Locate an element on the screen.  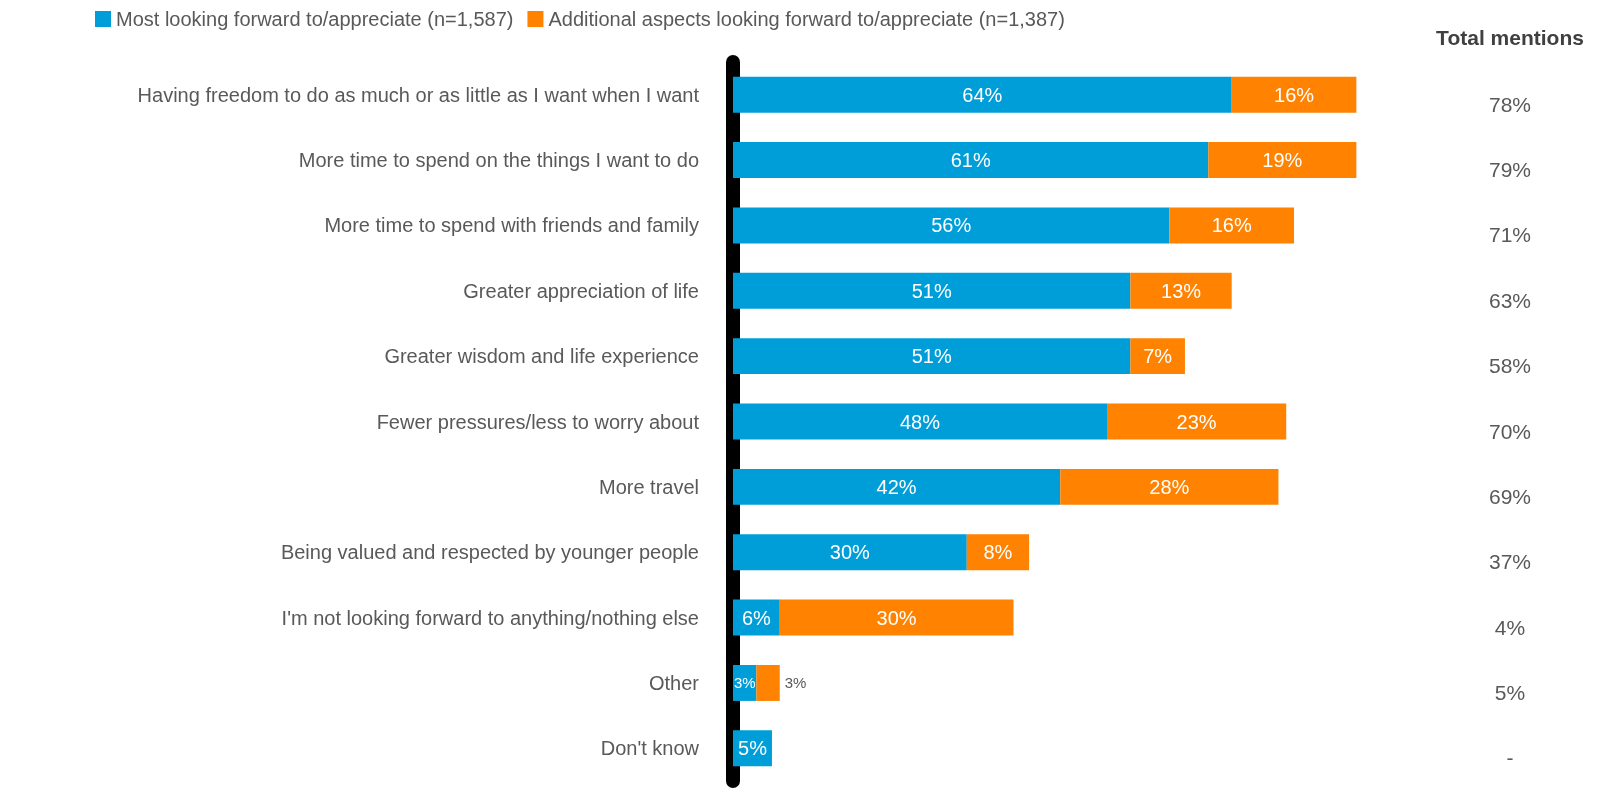
data-label: 56% is located at coordinates (951, 225).